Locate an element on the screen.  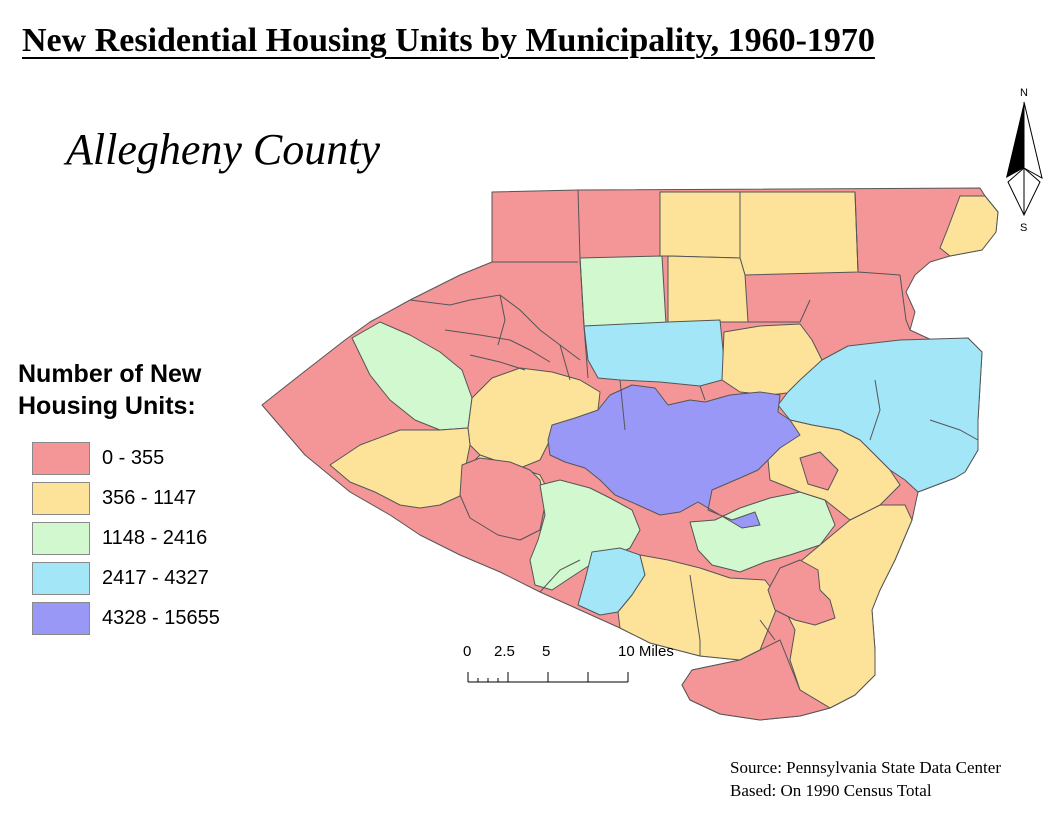
muni-west-red is located at coordinates (502, 499).